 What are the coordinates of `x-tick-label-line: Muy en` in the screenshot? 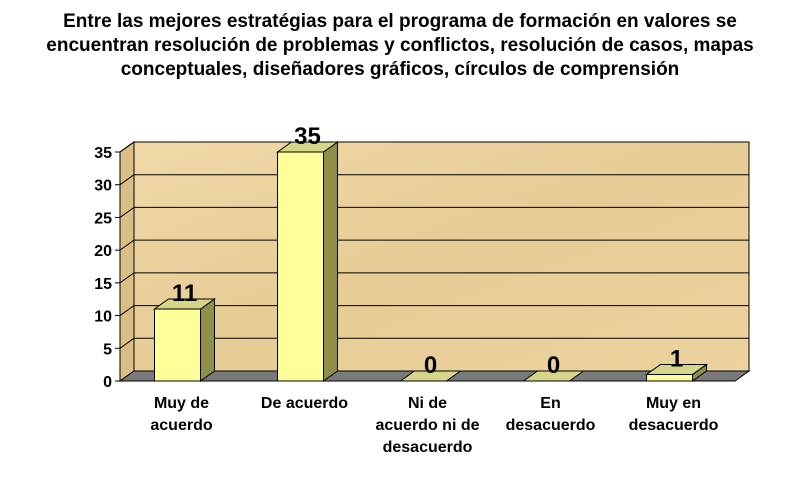 It's located at (673, 403).